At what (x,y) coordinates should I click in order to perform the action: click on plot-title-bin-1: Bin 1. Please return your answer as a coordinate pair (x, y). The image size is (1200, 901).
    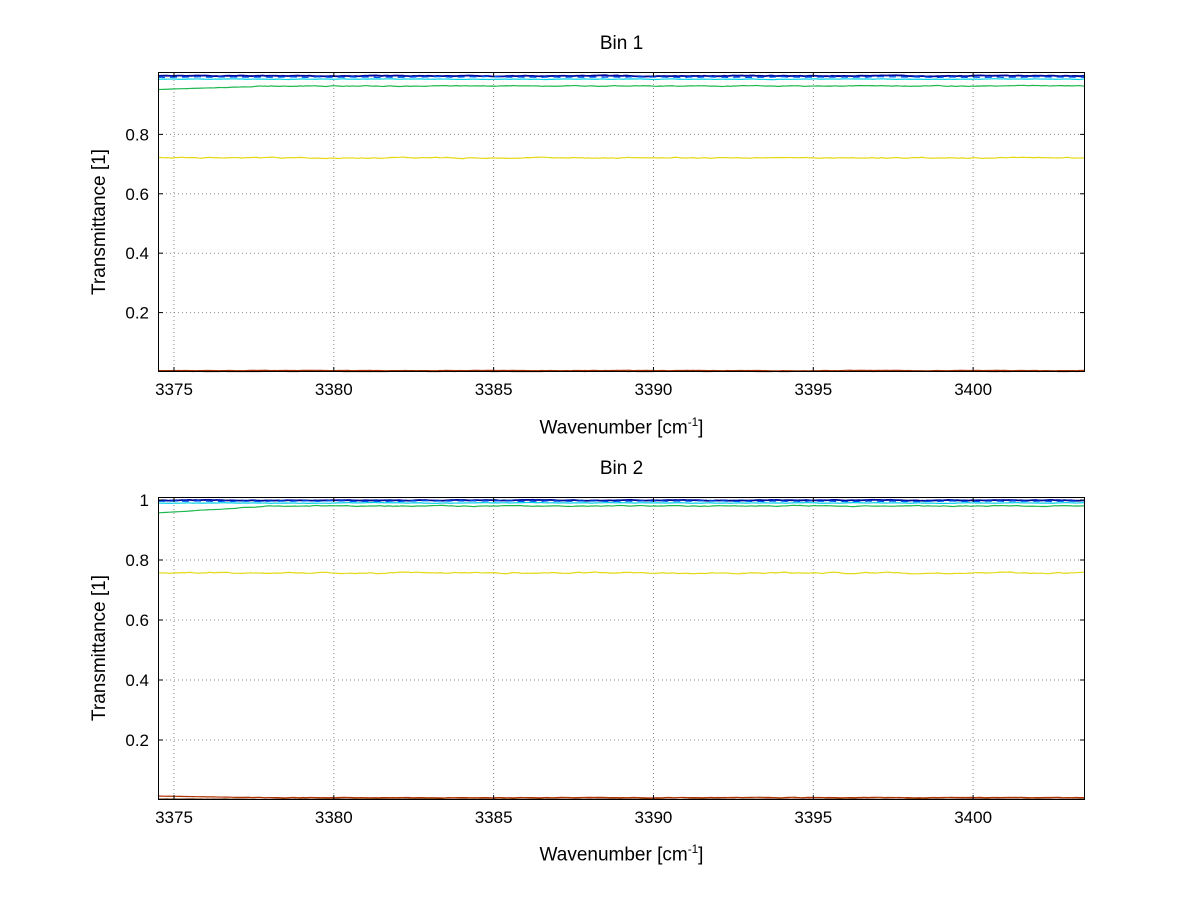
    Looking at the image, I should click on (621, 43).